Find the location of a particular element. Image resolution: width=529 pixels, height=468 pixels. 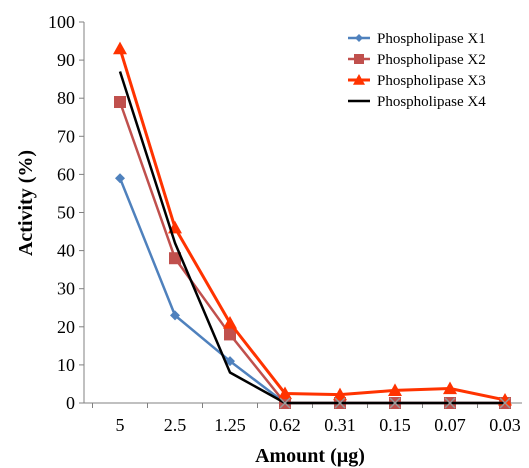

y-tick-label: 60 is located at coordinates (66, 174).